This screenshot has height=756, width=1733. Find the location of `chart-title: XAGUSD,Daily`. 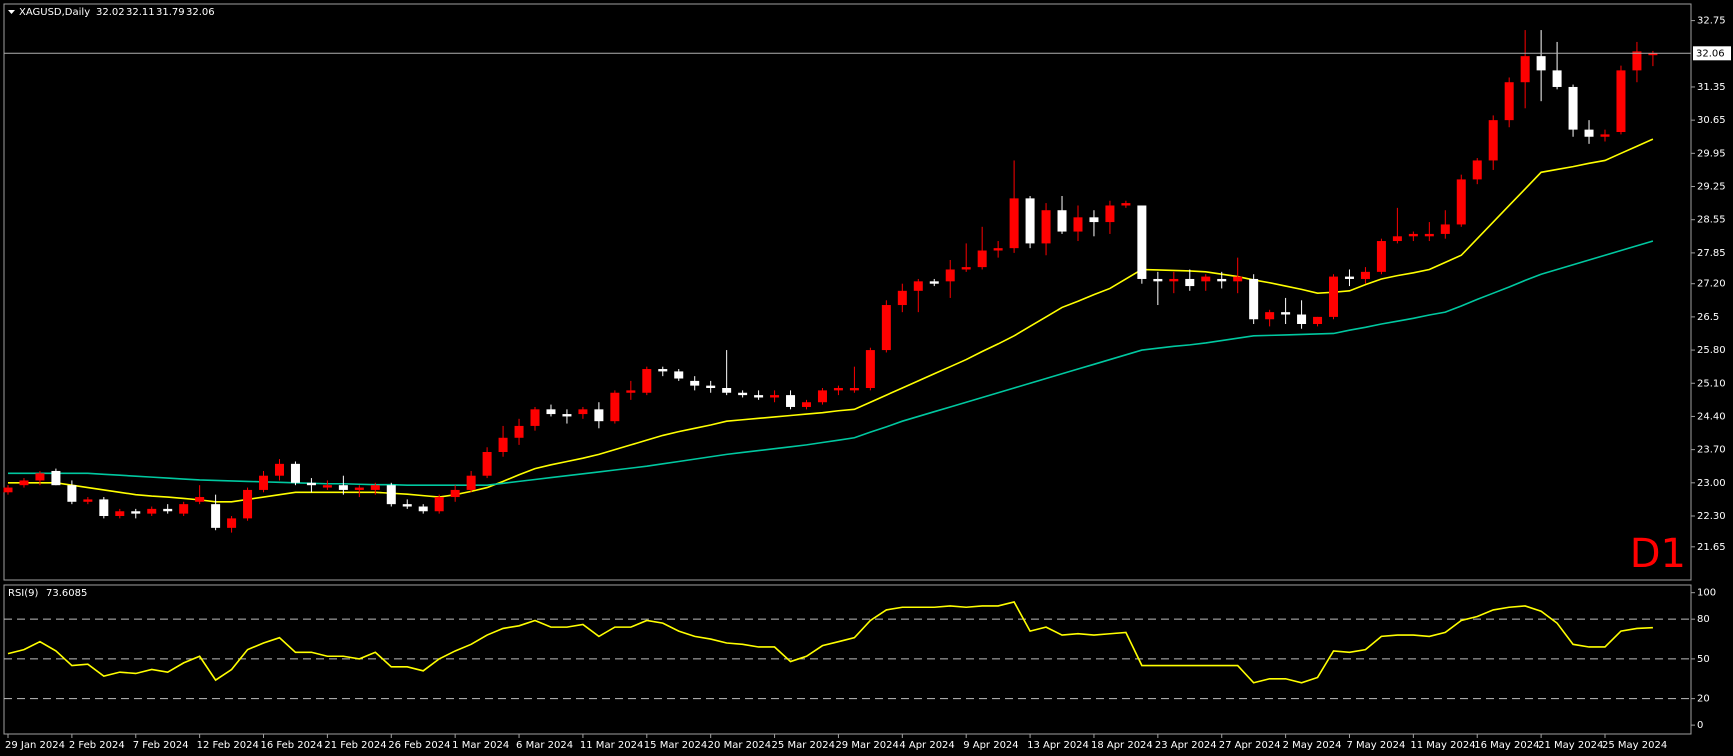

chart-title: XAGUSD,Daily is located at coordinates (54, 12).